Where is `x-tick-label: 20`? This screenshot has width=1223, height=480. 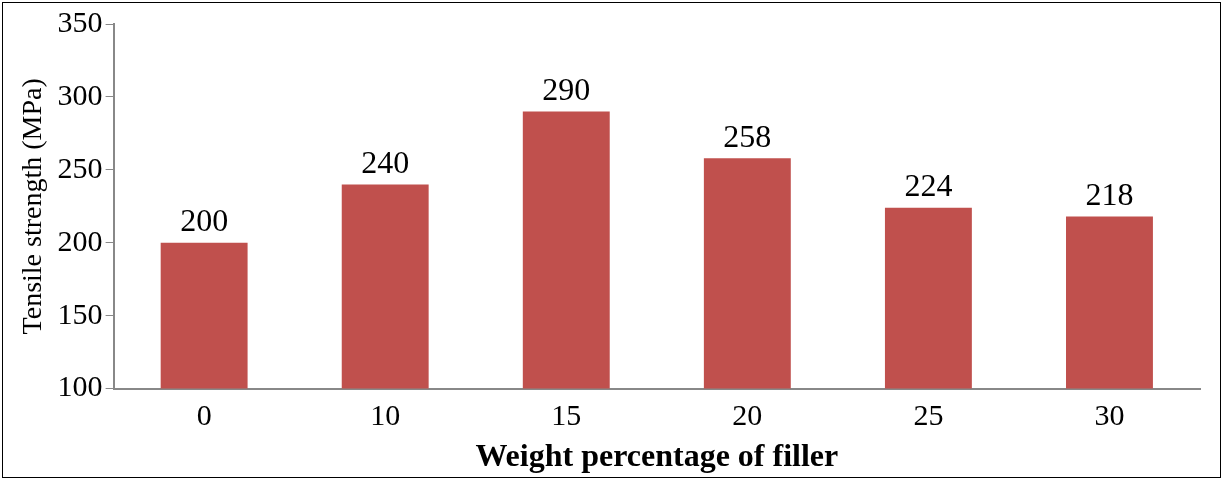 x-tick-label: 20 is located at coordinates (747, 415).